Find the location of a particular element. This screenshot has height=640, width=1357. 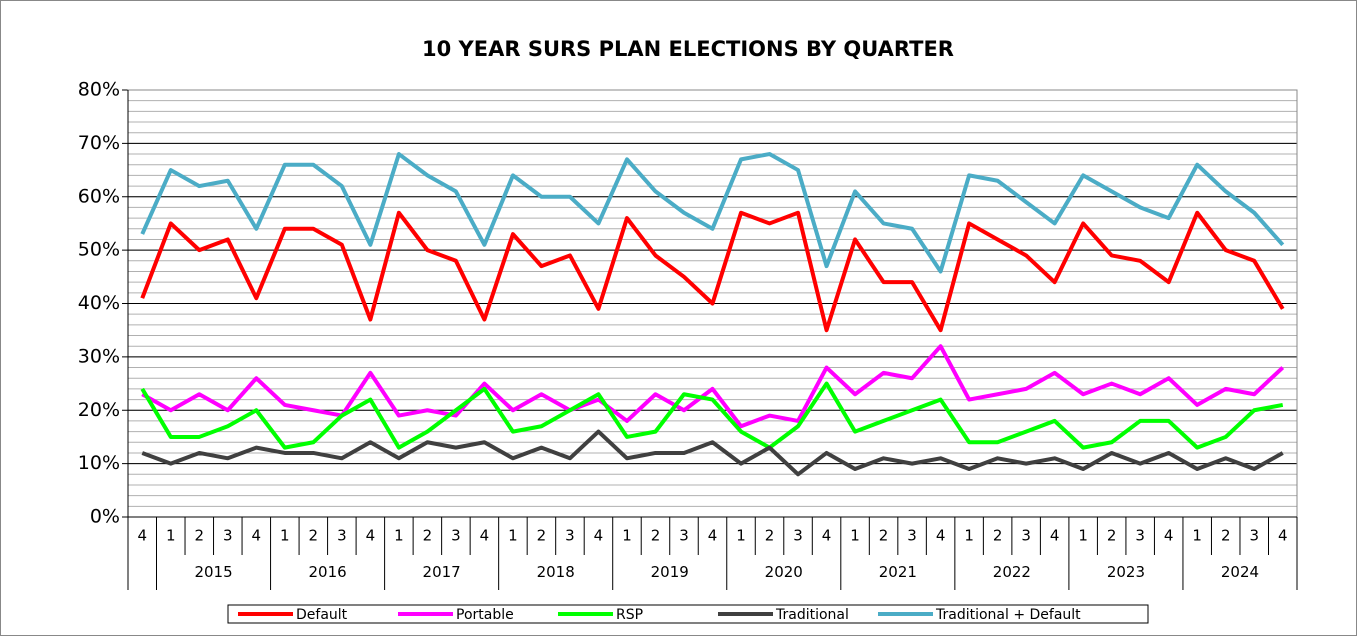

legend-label: Default is located at coordinates (322, 615).